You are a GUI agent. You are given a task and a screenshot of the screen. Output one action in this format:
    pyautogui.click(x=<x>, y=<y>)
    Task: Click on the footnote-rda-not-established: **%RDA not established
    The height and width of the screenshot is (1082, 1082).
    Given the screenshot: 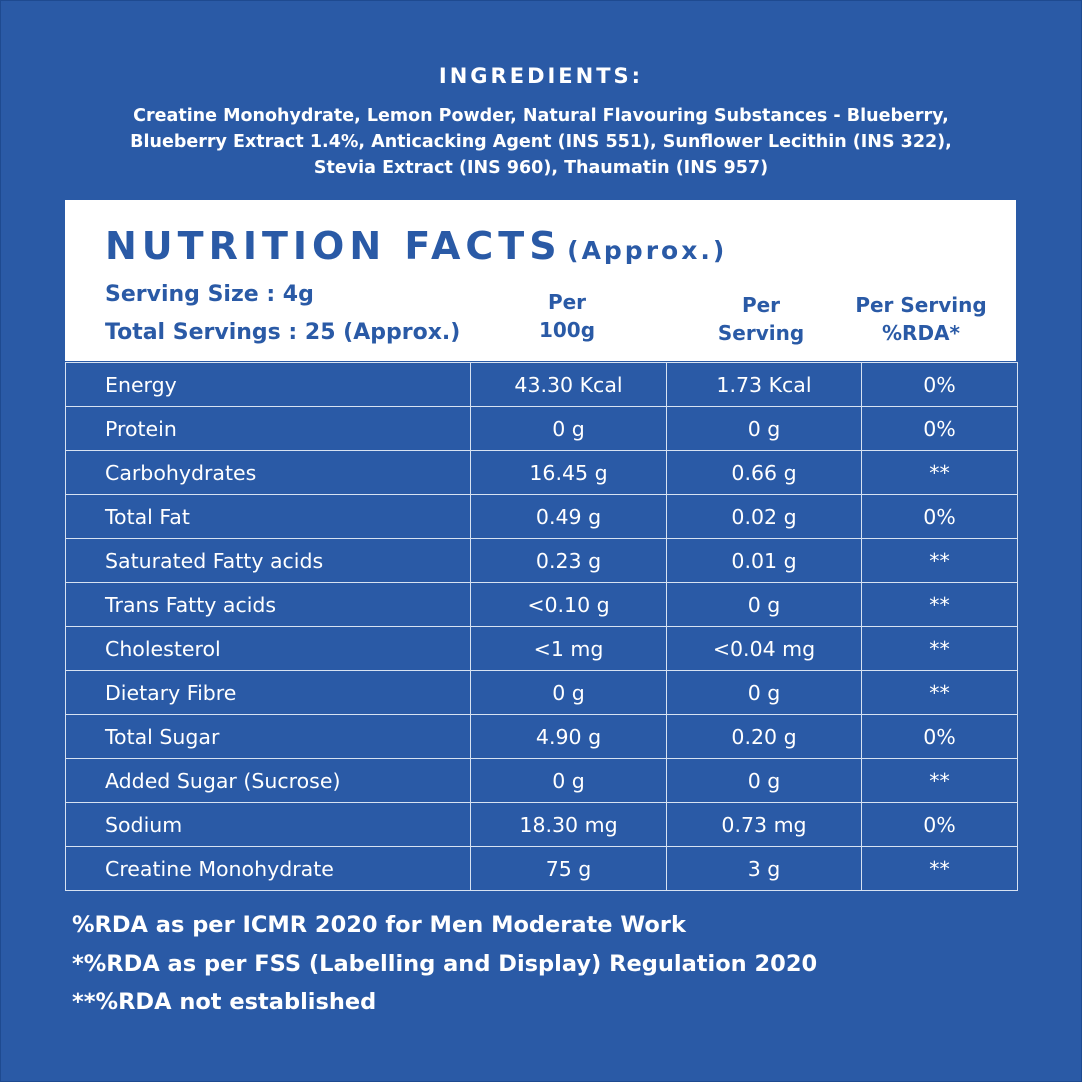 What is the action you would take?
    pyautogui.click(x=224, y=1002)
    